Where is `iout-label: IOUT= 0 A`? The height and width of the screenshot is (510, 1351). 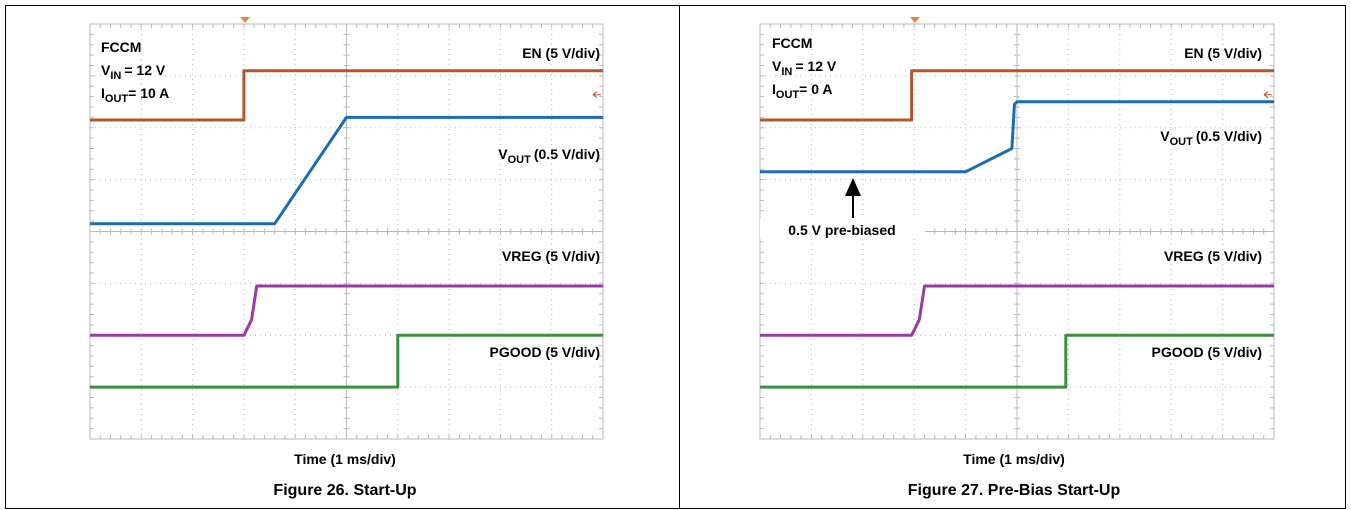
iout-label: IOUT= 0 A is located at coordinates (802, 91).